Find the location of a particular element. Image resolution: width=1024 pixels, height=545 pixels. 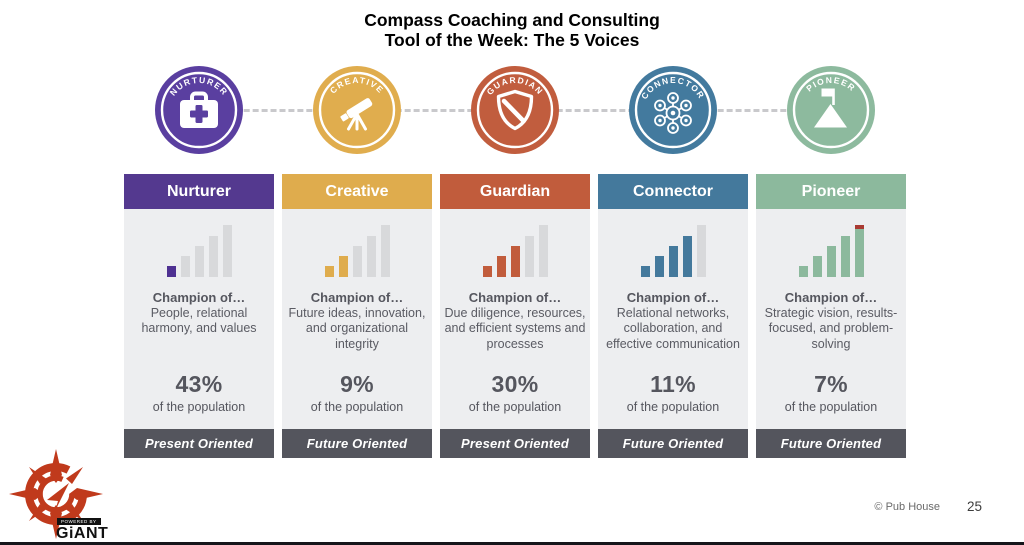

people-network-icon: CONNECTOR is located at coordinates (673, 110).